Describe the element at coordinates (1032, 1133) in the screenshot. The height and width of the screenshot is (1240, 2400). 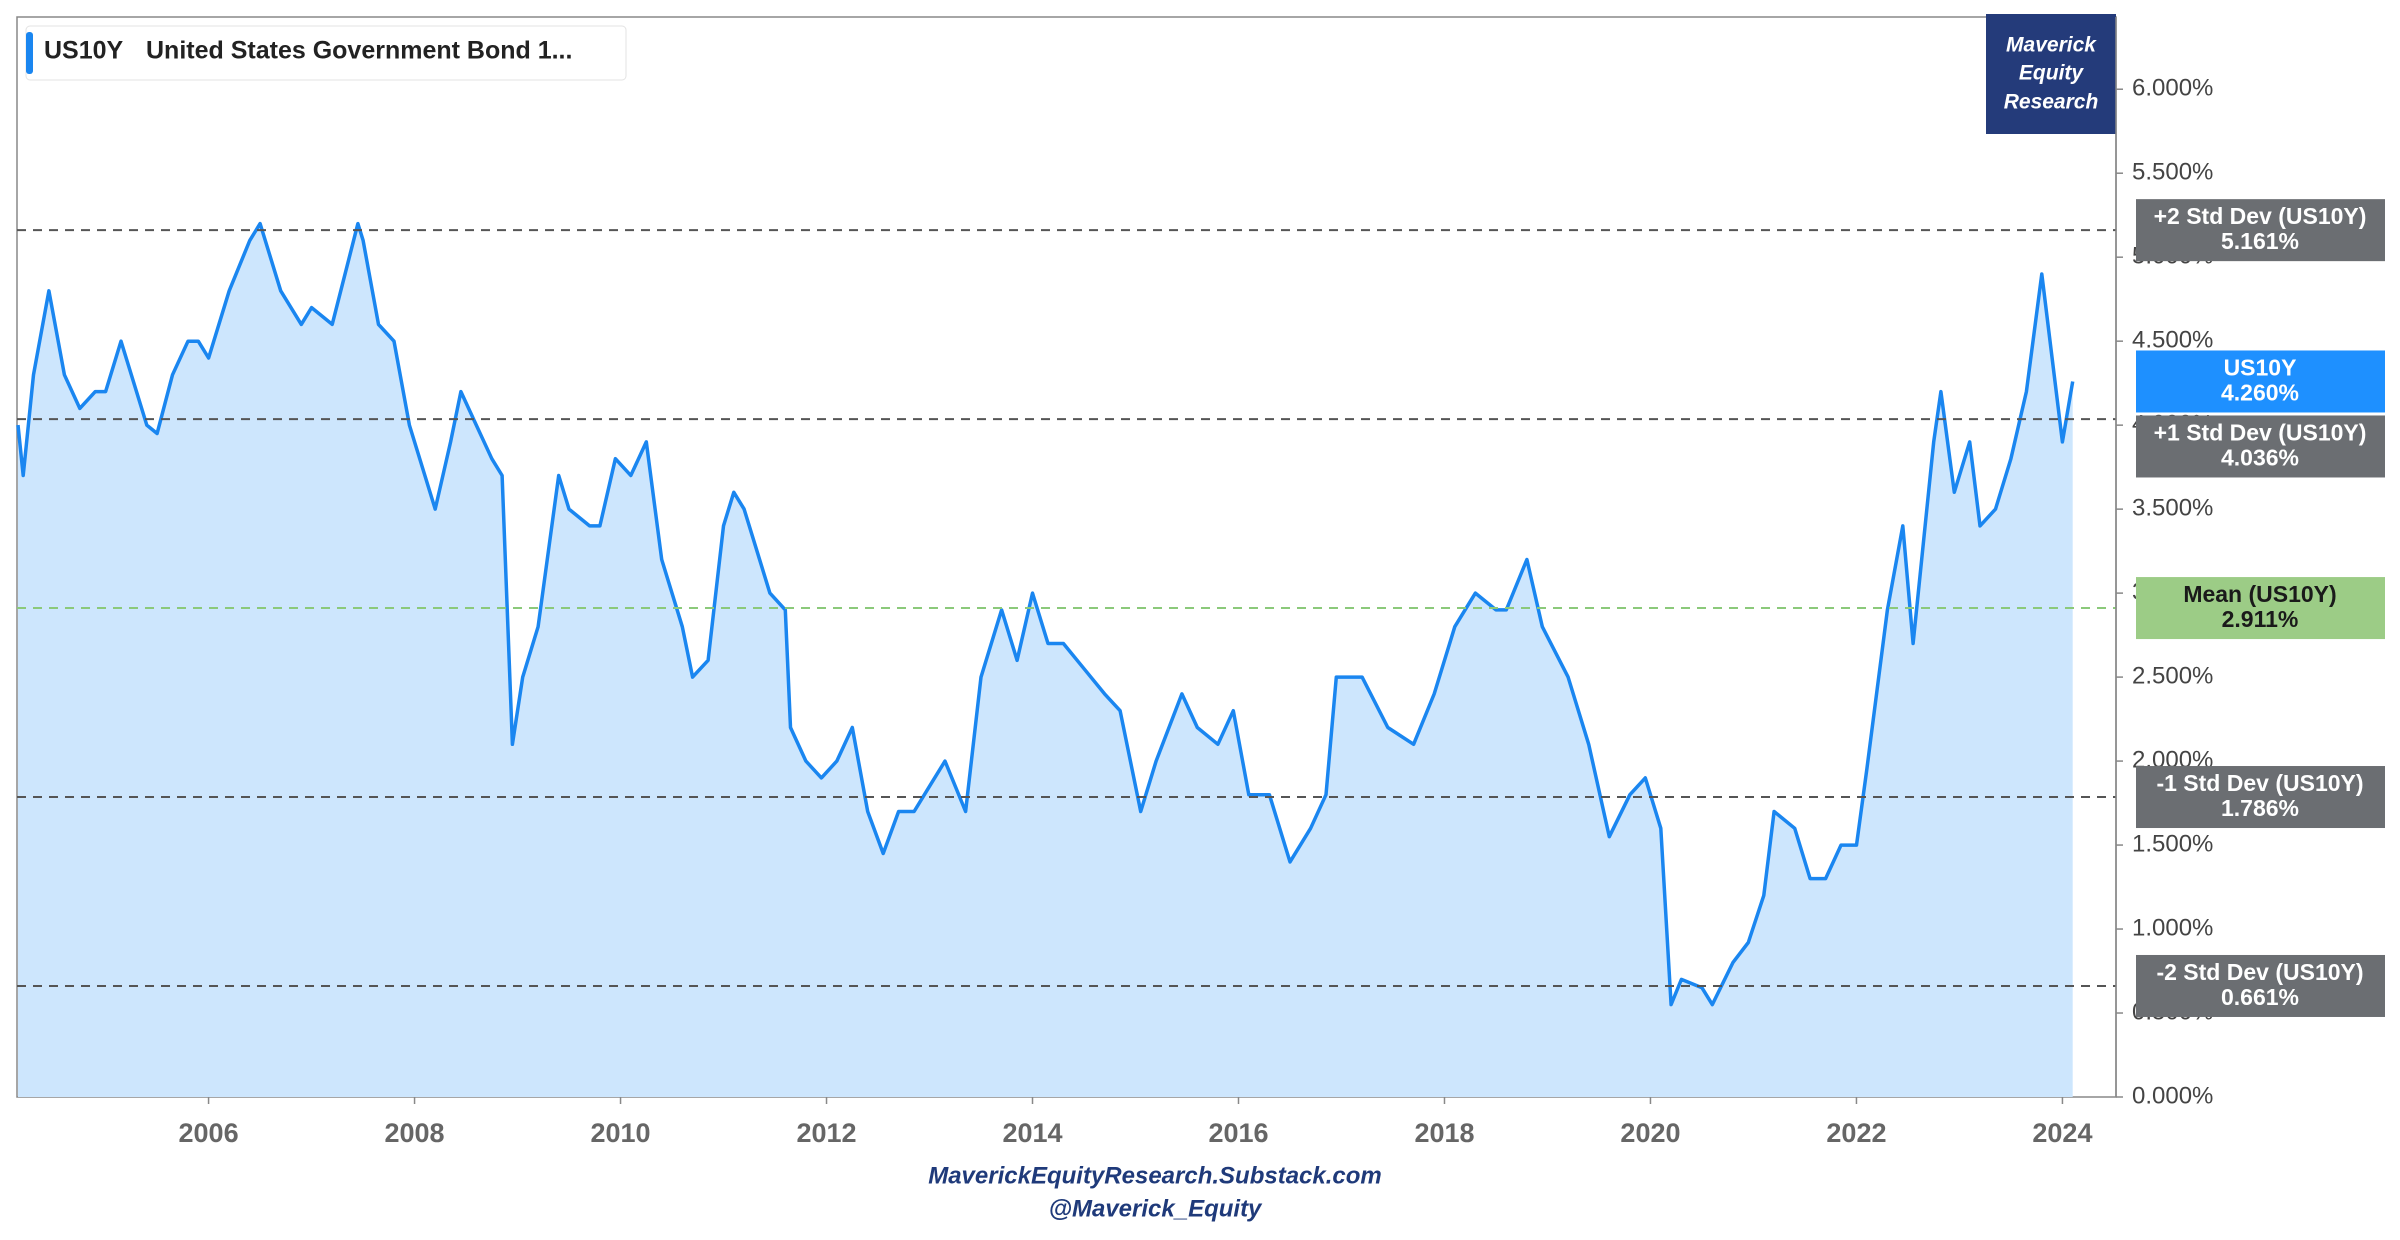
I see `x-tick-label: 2014` at that location.